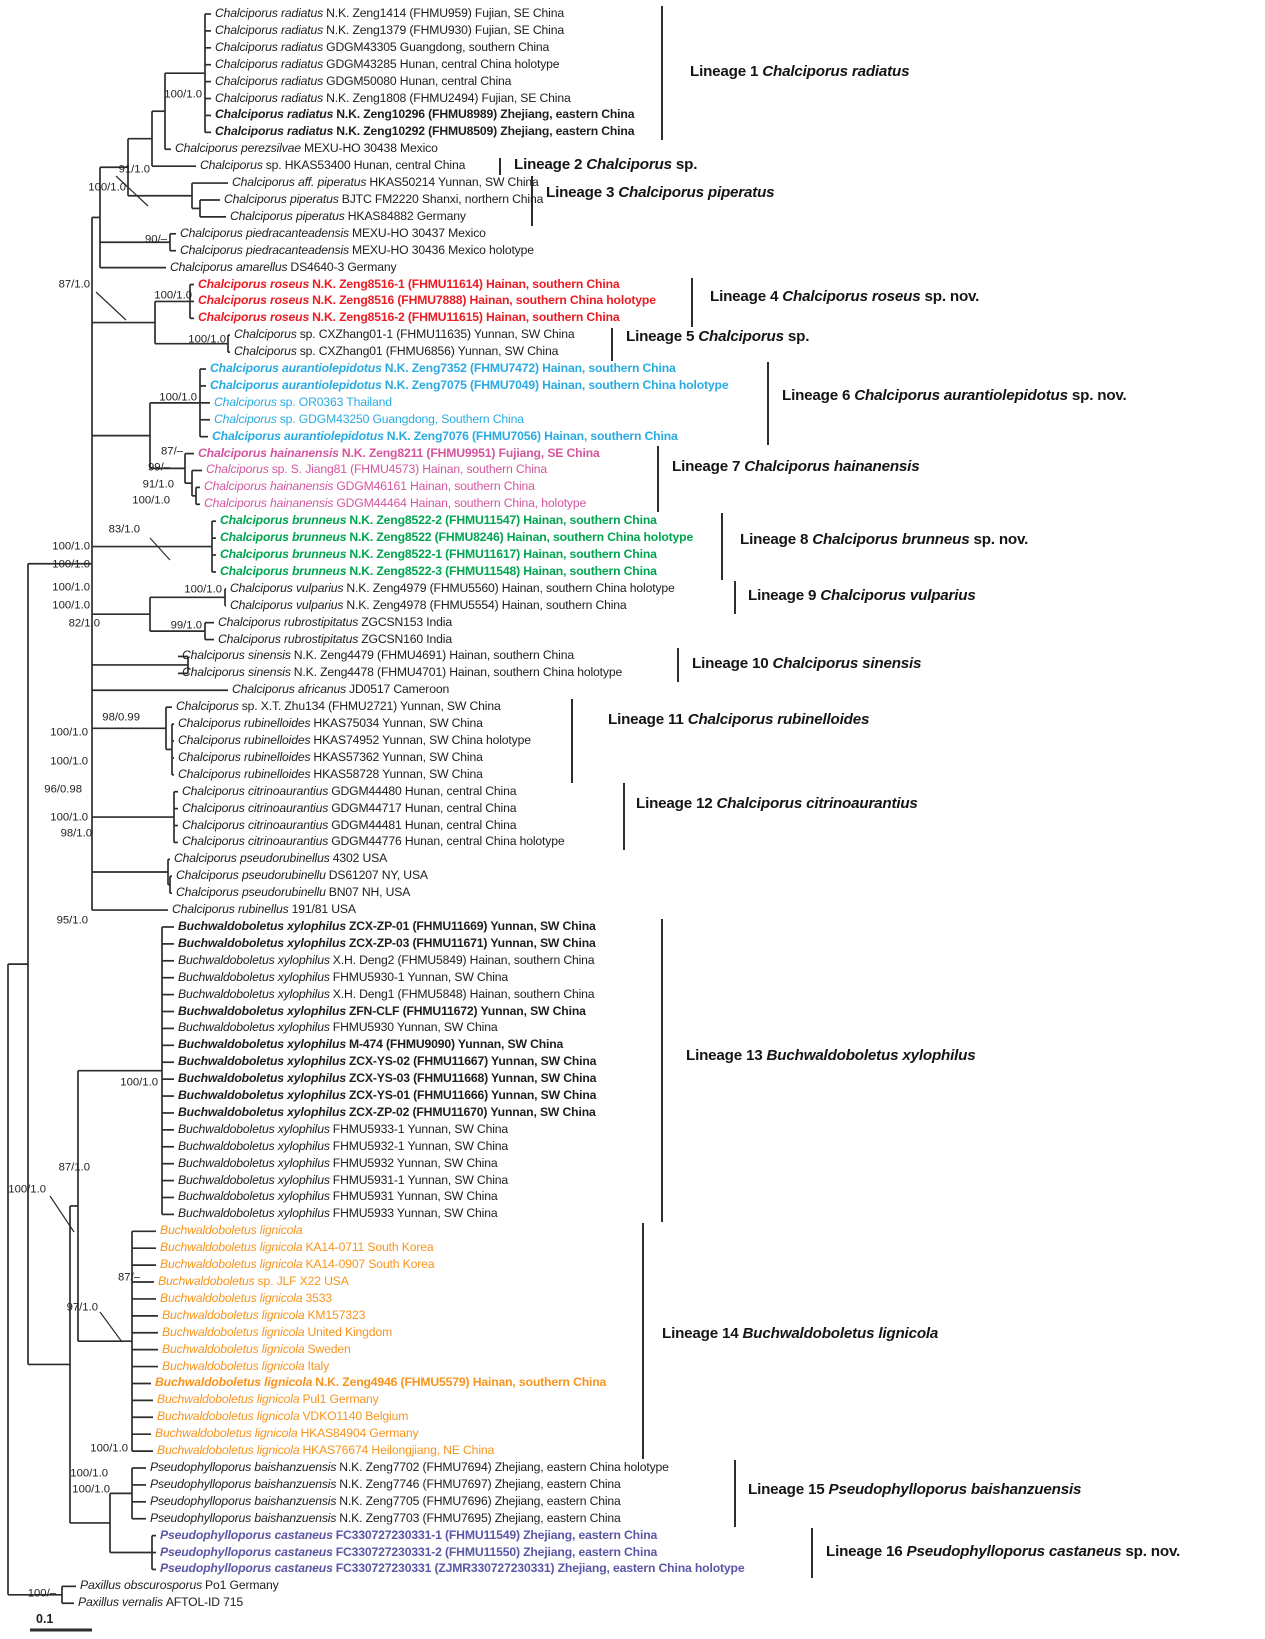 The width and height of the screenshot is (1265, 1639). What do you see at coordinates (708, 466) in the screenshot?
I see `lineage-number: Lineage 7` at bounding box center [708, 466].